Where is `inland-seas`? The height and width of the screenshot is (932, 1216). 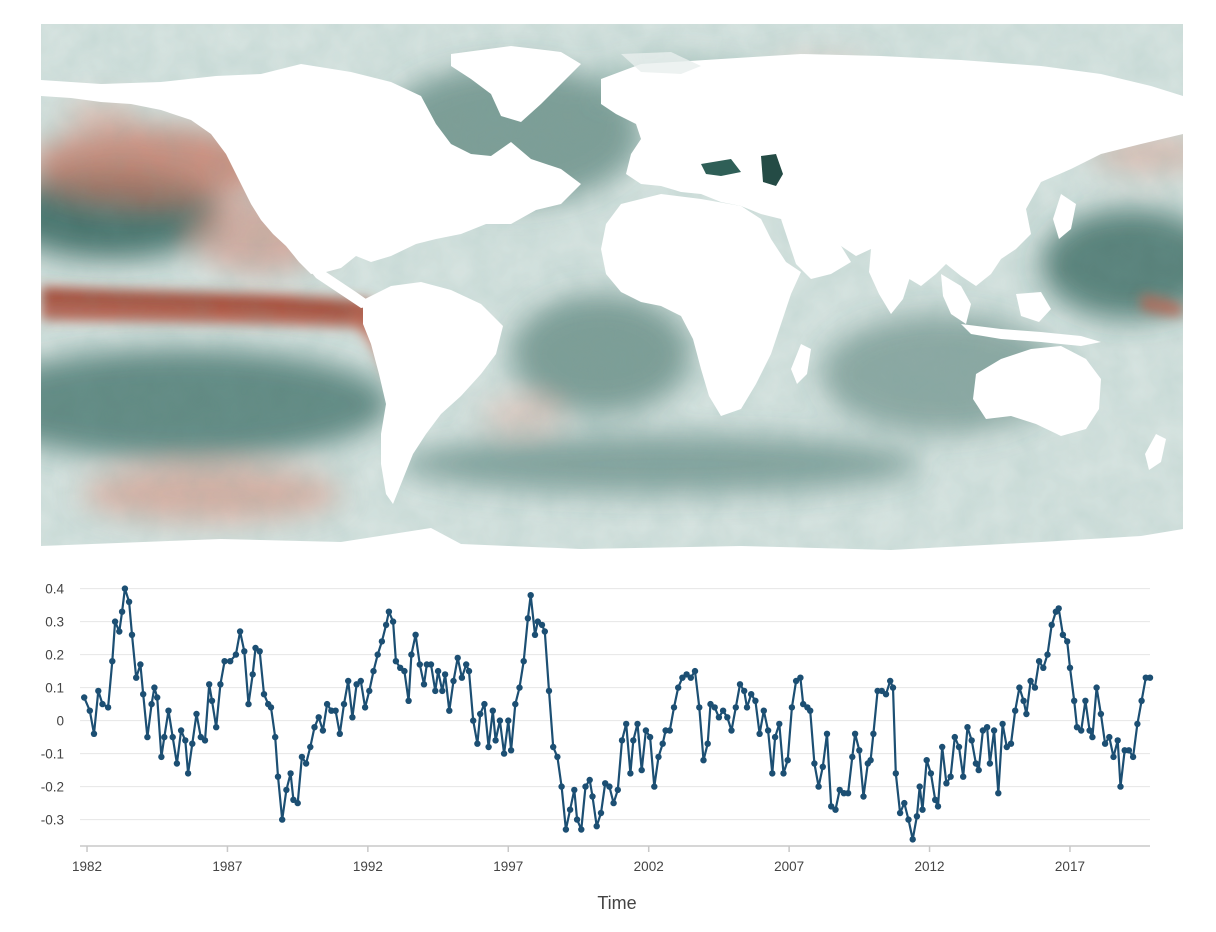
inland-seas is located at coordinates (702, 119).